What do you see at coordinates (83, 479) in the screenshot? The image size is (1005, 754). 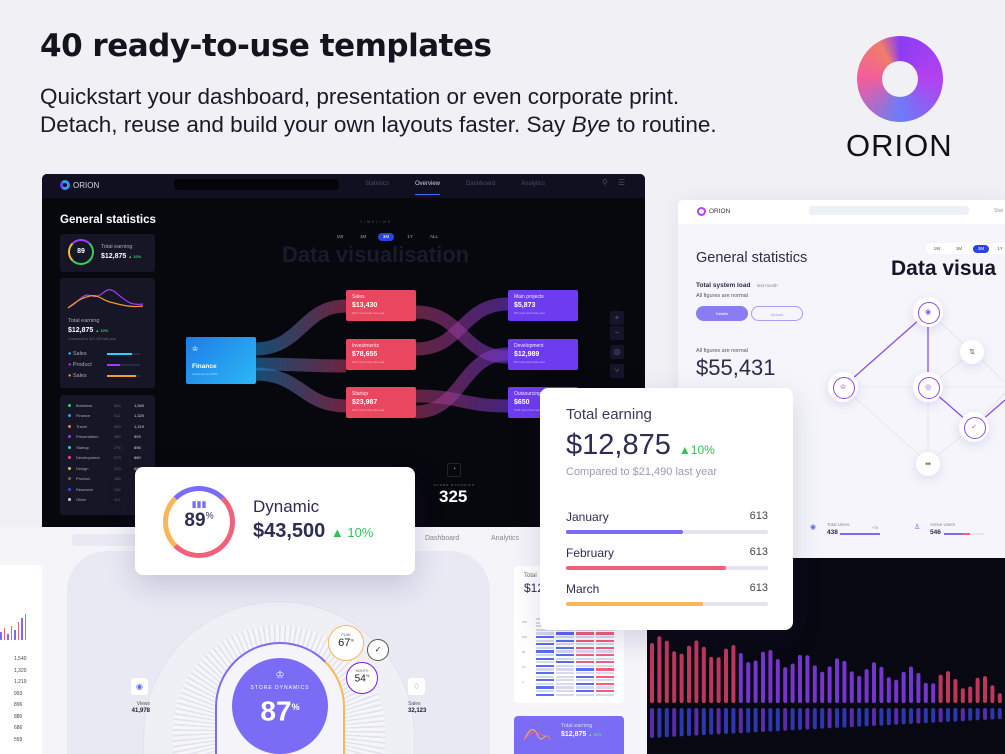 I see `row-name: Product` at bounding box center [83, 479].